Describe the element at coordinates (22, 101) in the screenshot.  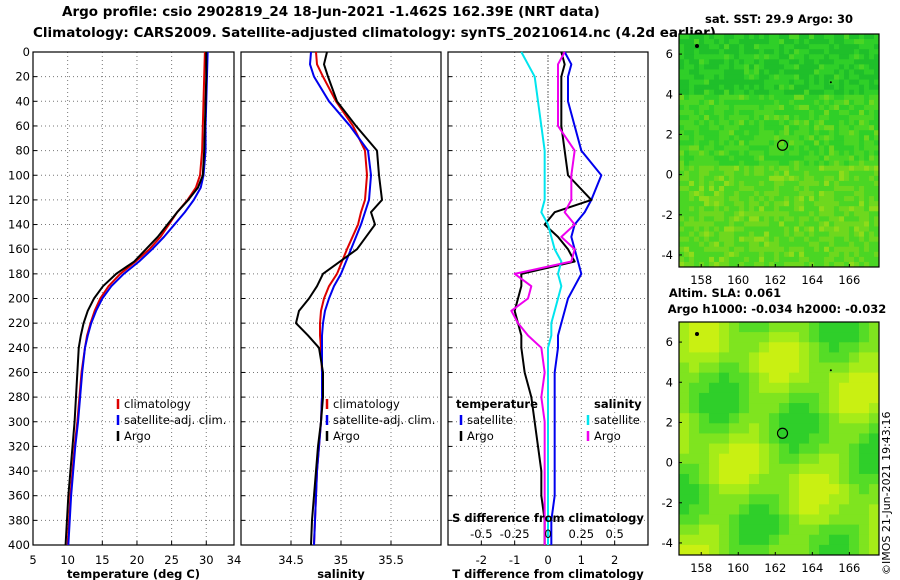
I see `depth-tick-label: 40` at that location.